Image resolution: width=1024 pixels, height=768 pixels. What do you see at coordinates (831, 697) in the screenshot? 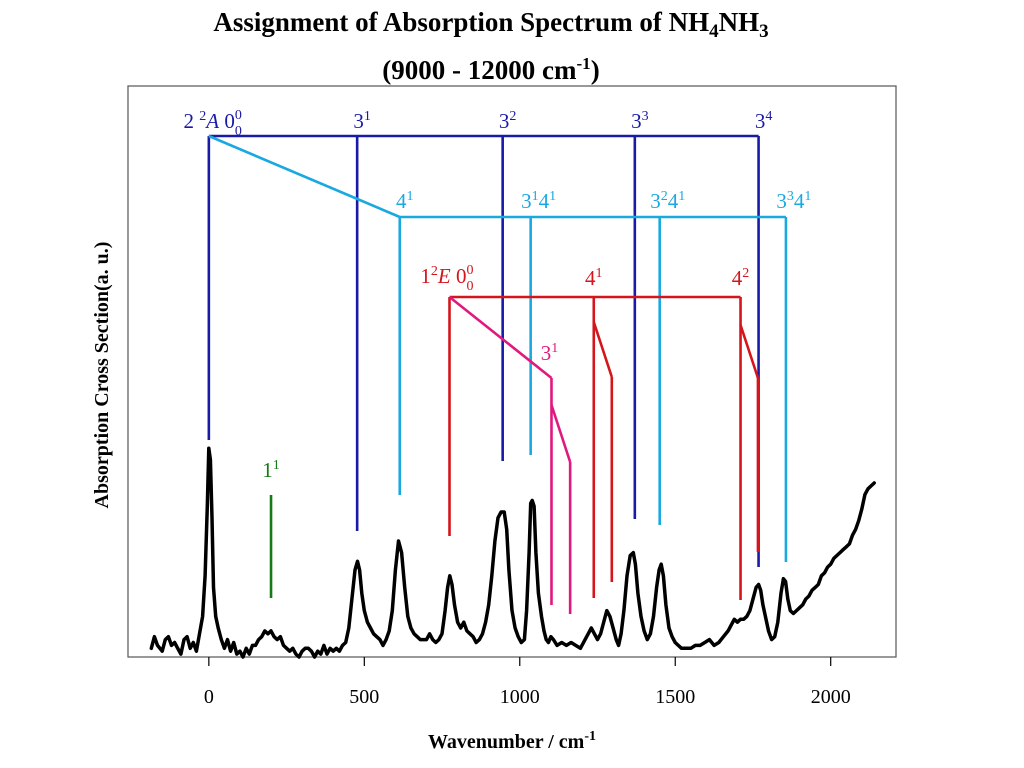
I see `x-tick-label: 2000` at bounding box center [831, 697].